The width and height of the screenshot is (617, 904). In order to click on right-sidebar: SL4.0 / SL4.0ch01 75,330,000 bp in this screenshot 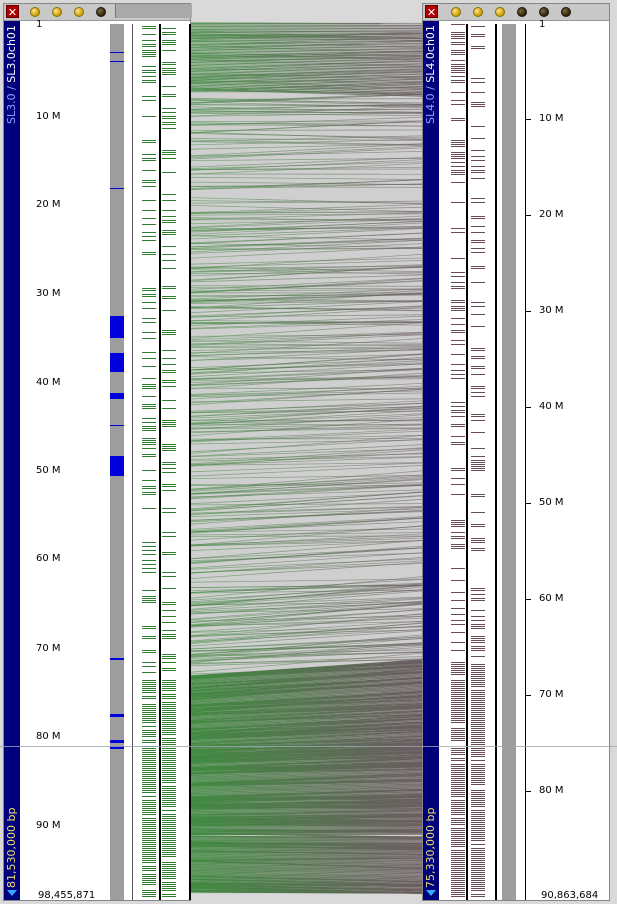, I will do `click(431, 460)`.